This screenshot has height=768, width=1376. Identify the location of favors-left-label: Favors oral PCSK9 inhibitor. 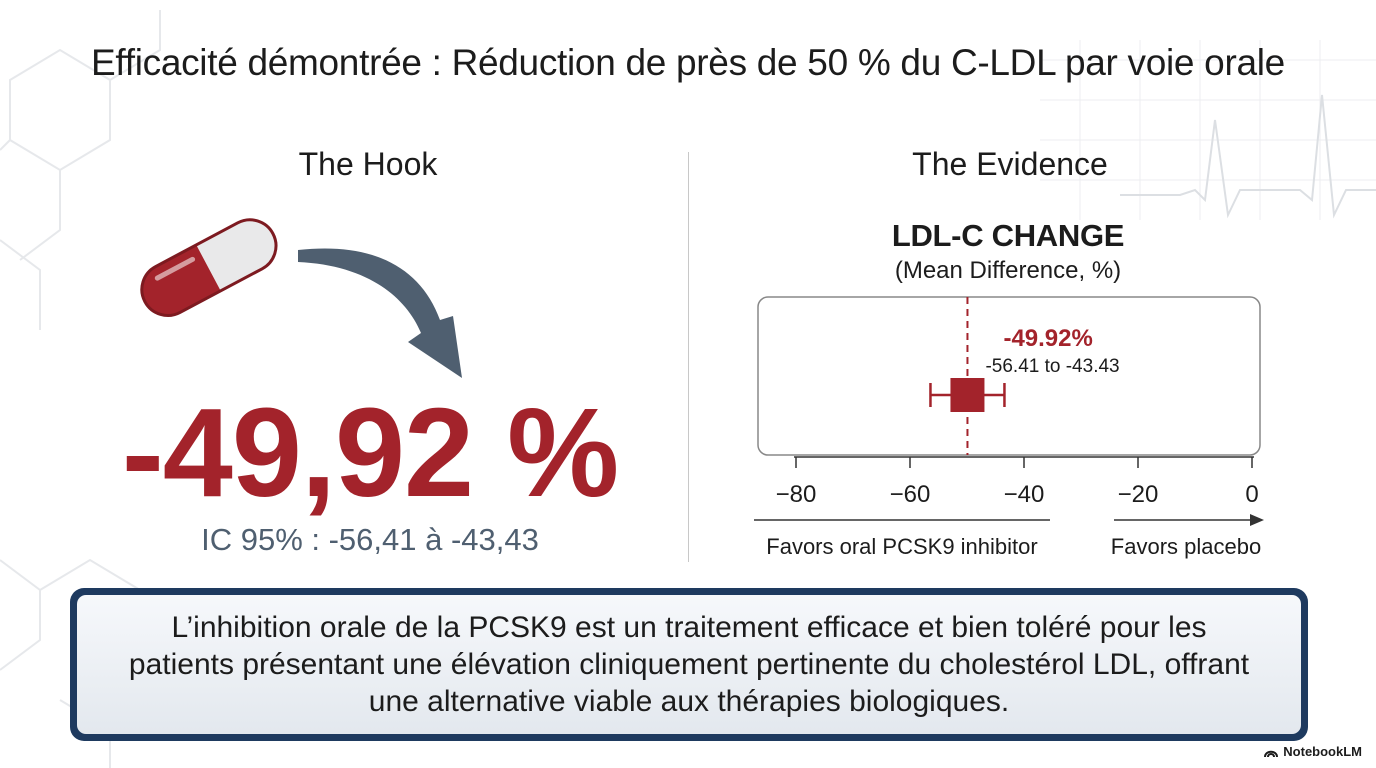
(901, 546).